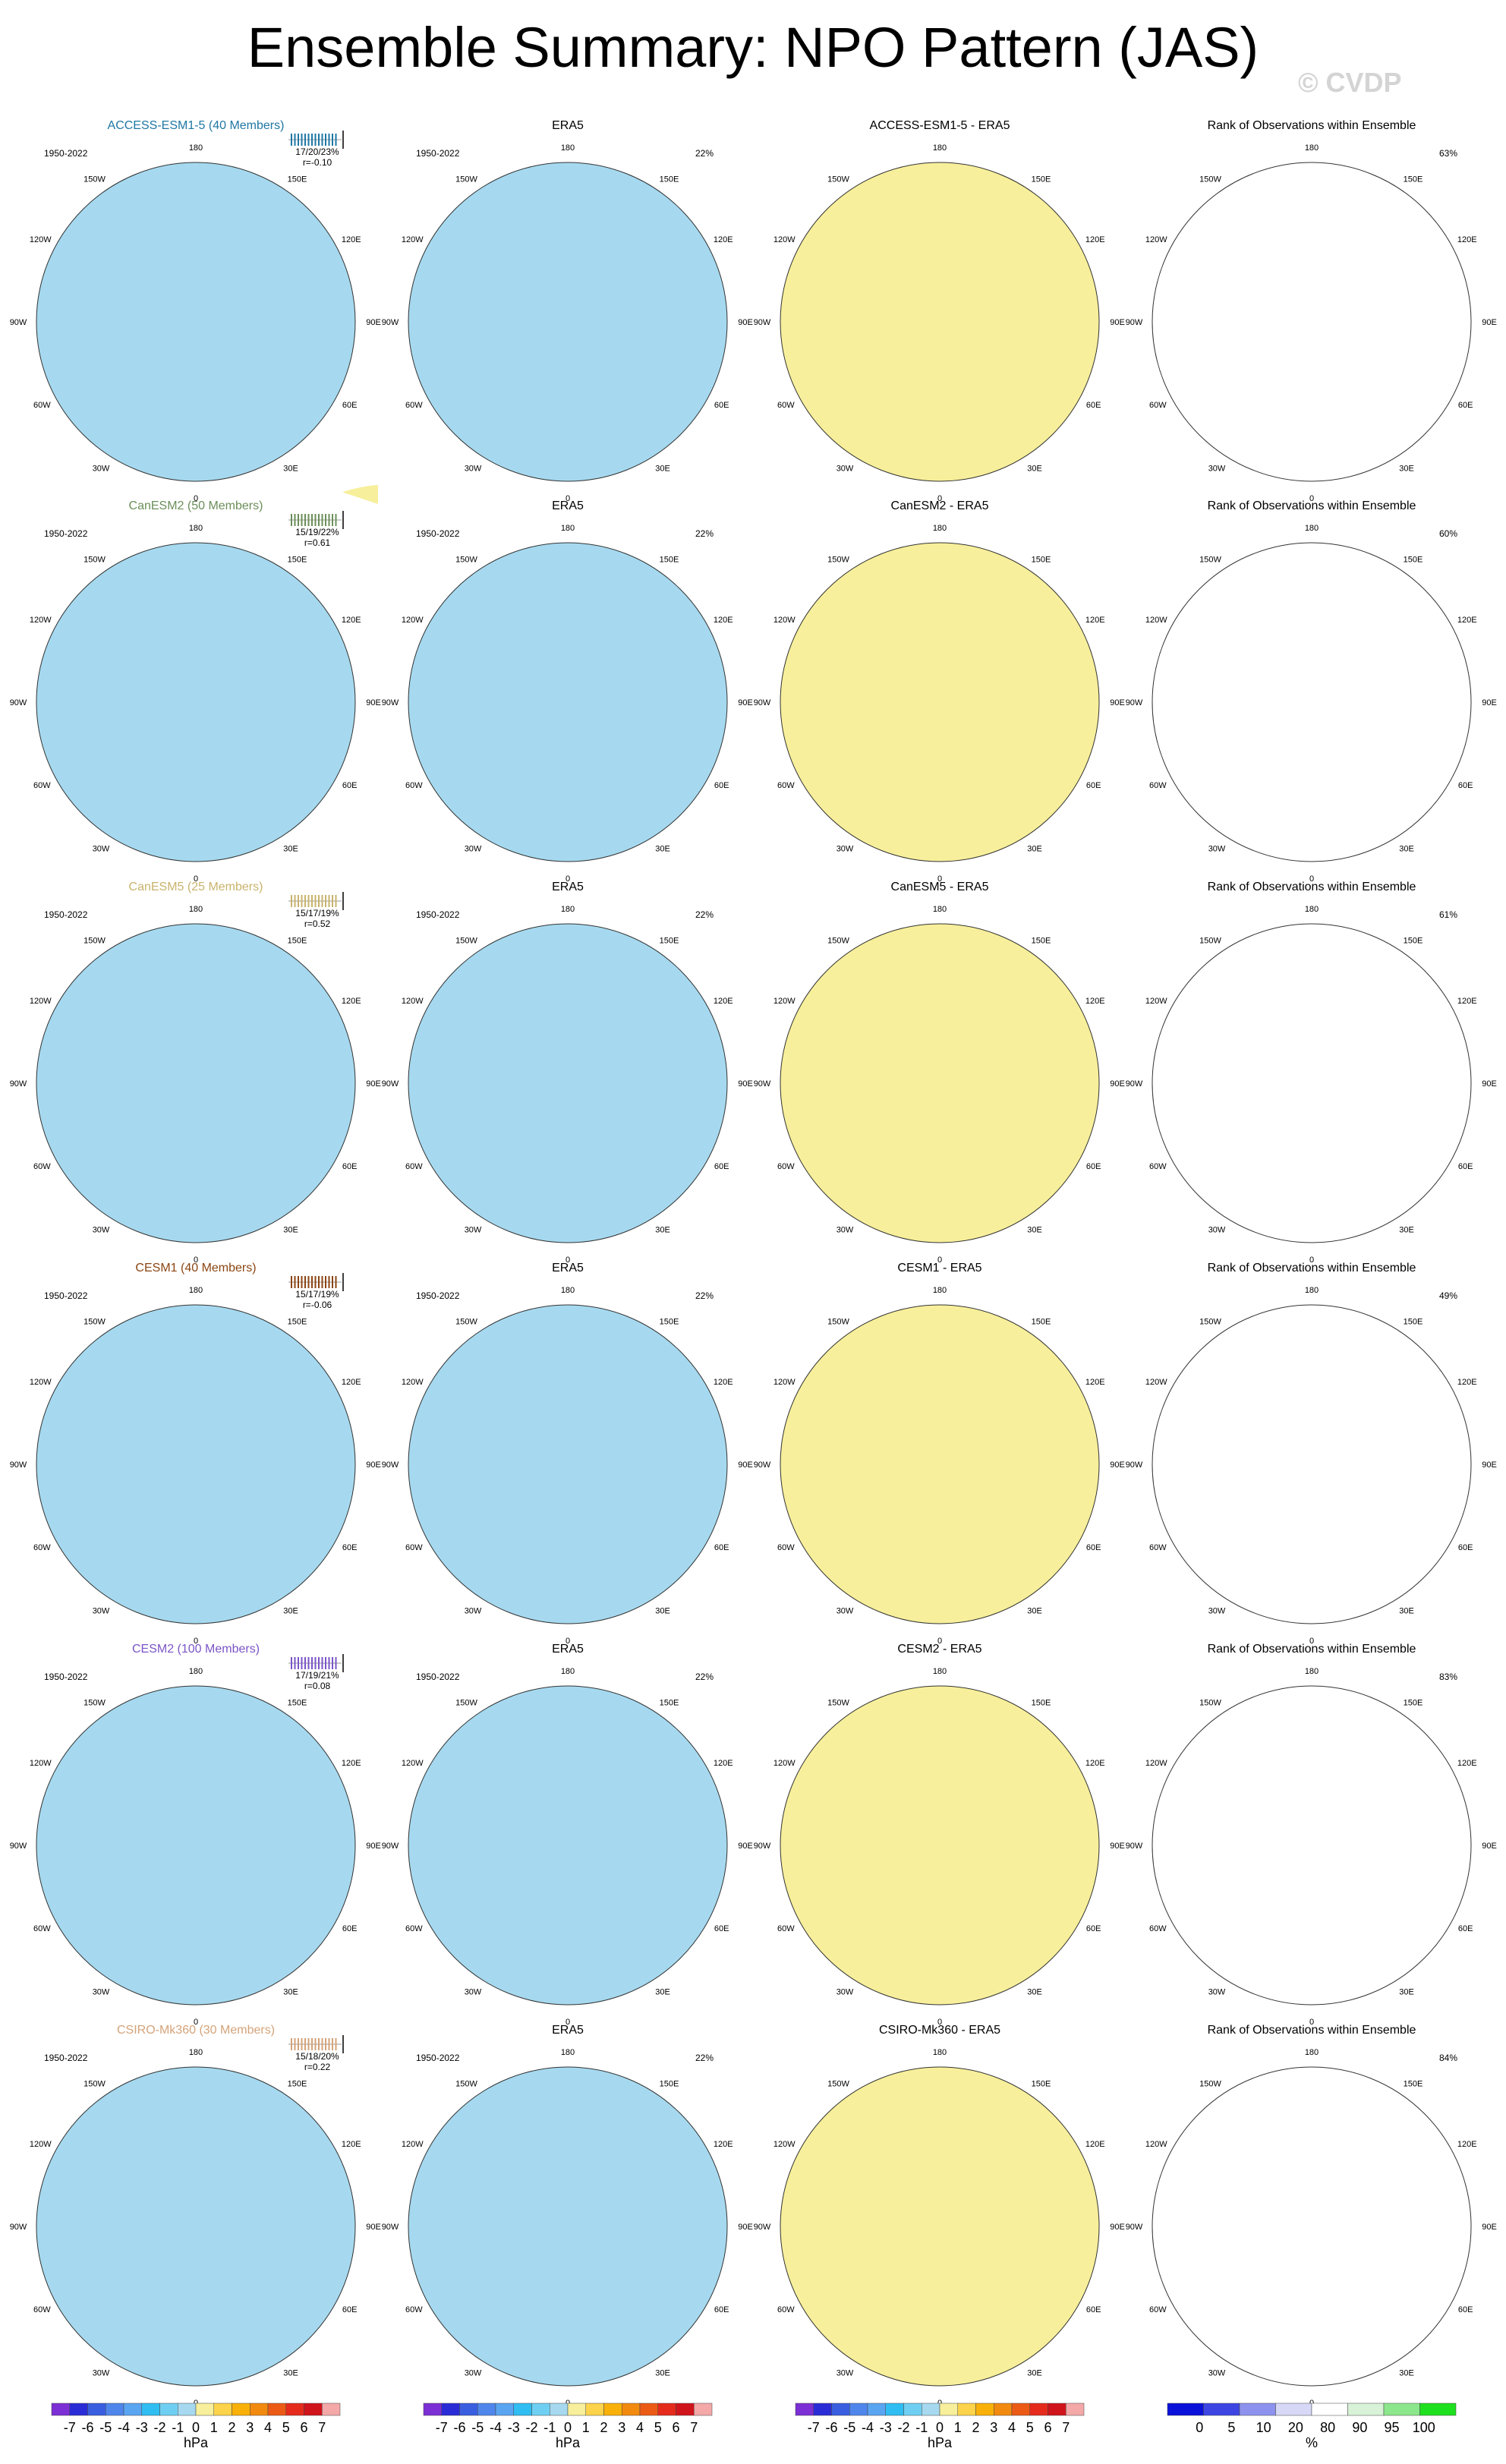  What do you see at coordinates (568, 2426) in the screenshot?
I see `colorbar-hpa-2: -7 -6 -5 -4 -3 -2 -1 0 1 2 3 4 5 6 7 hPa` at bounding box center [568, 2426].